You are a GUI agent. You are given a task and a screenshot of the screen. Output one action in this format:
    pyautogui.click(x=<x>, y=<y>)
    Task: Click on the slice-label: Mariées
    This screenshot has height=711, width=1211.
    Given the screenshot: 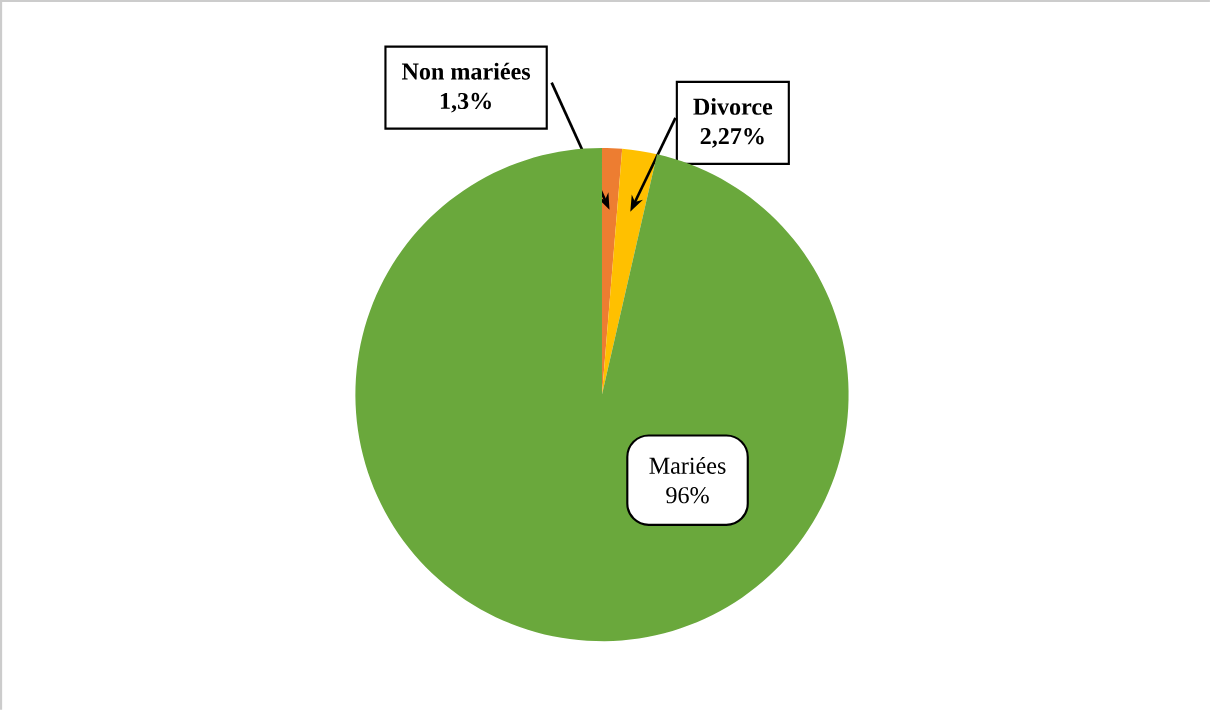 What is the action you would take?
    pyautogui.click(x=687, y=466)
    